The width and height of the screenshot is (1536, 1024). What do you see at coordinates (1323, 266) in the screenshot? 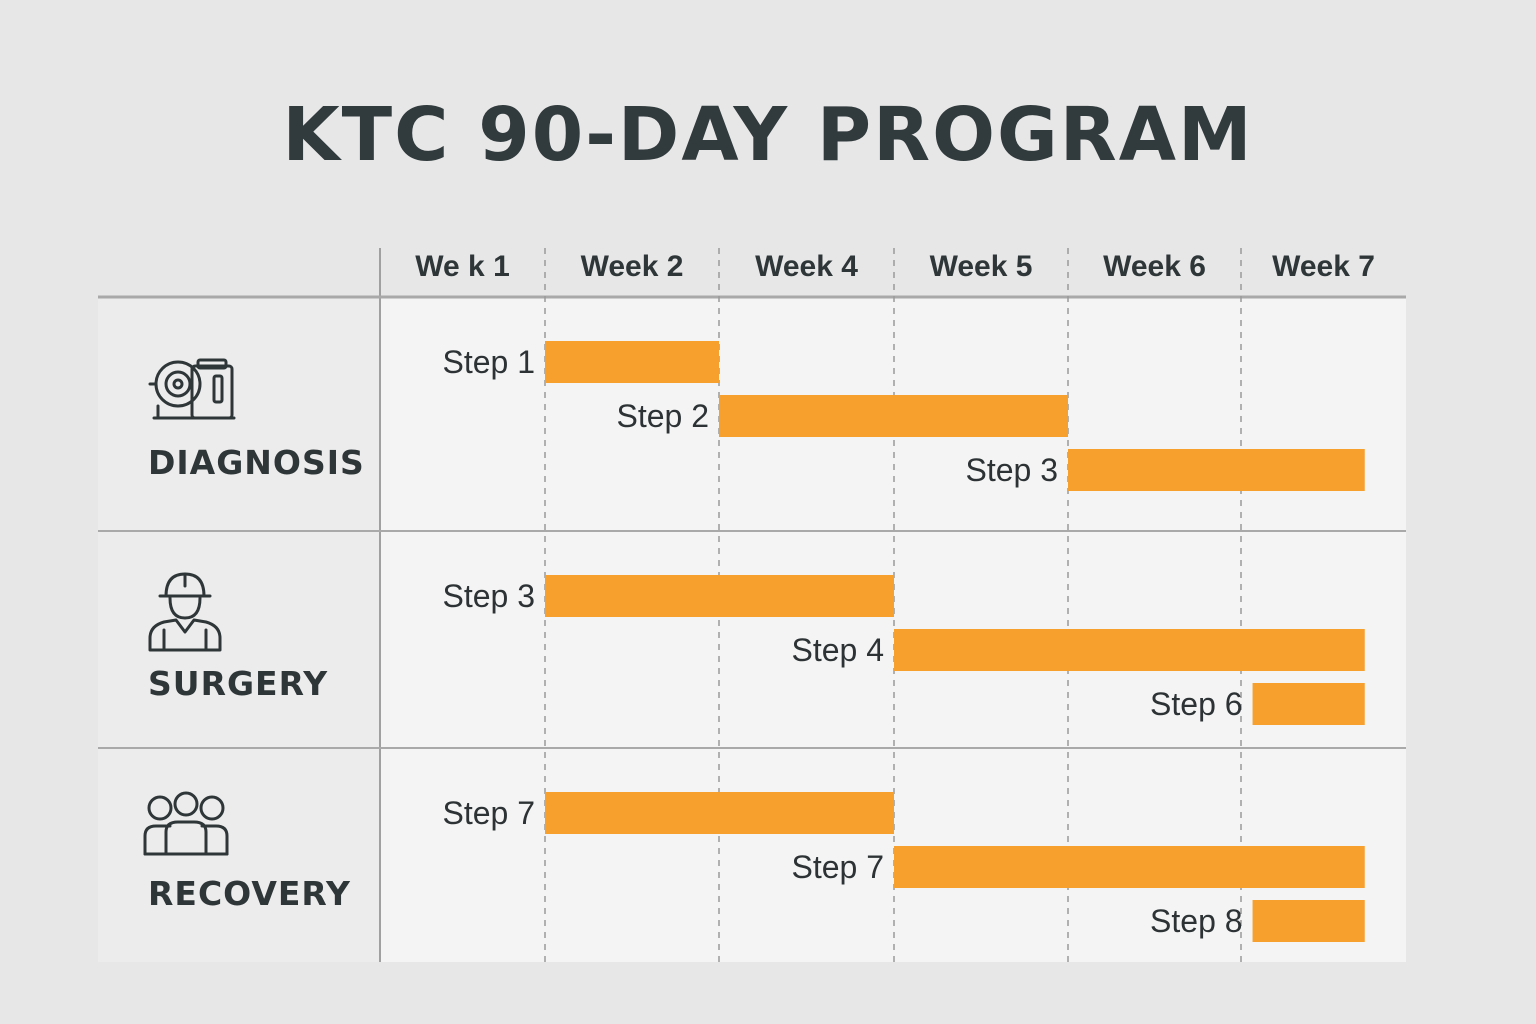
I see `week-header-6: Week 7` at bounding box center [1323, 266].